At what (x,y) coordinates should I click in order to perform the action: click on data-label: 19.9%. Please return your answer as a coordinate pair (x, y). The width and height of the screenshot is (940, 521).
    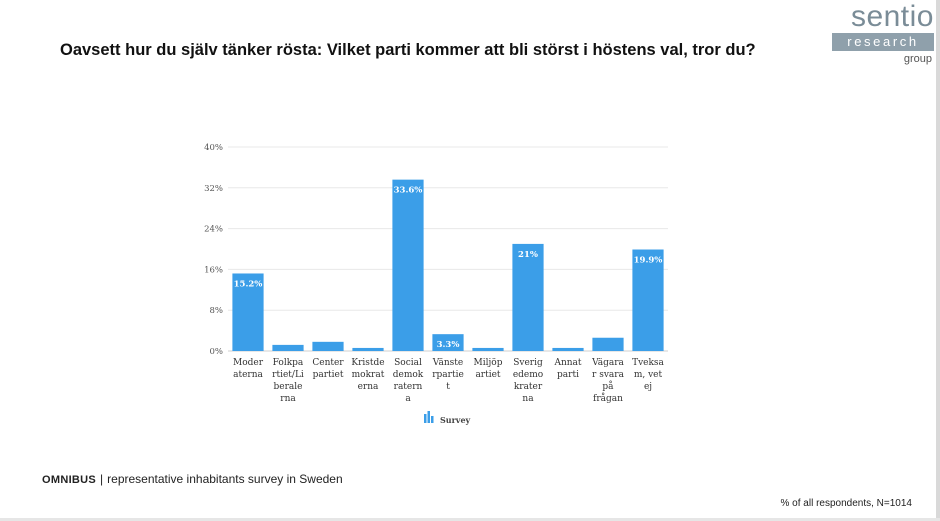
    Looking at the image, I should click on (648, 261).